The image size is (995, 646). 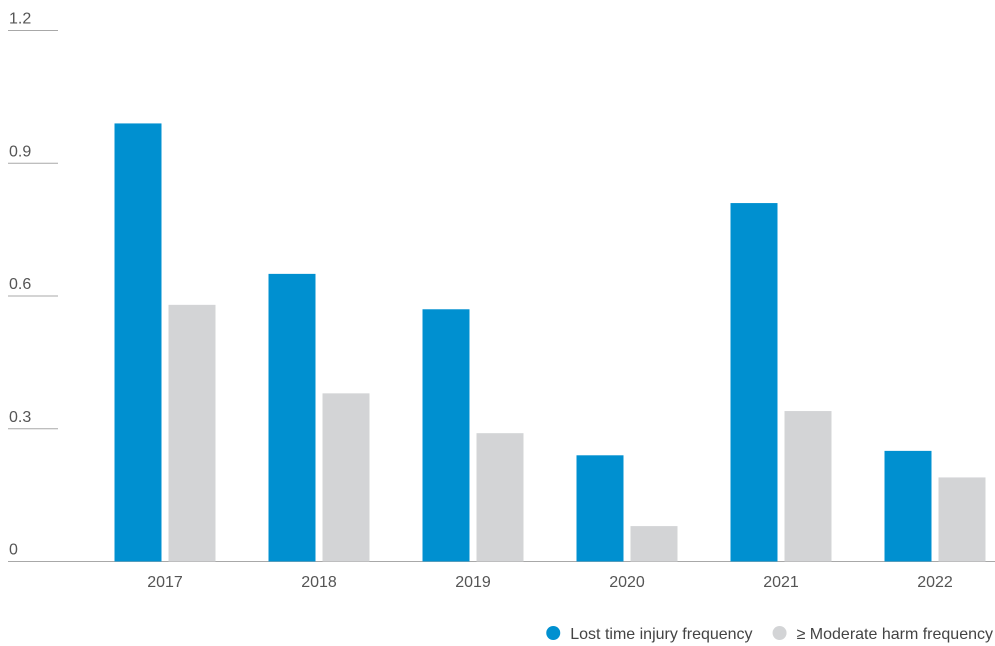 I want to click on bar-moderate-harm-2020, so click(x=654, y=544).